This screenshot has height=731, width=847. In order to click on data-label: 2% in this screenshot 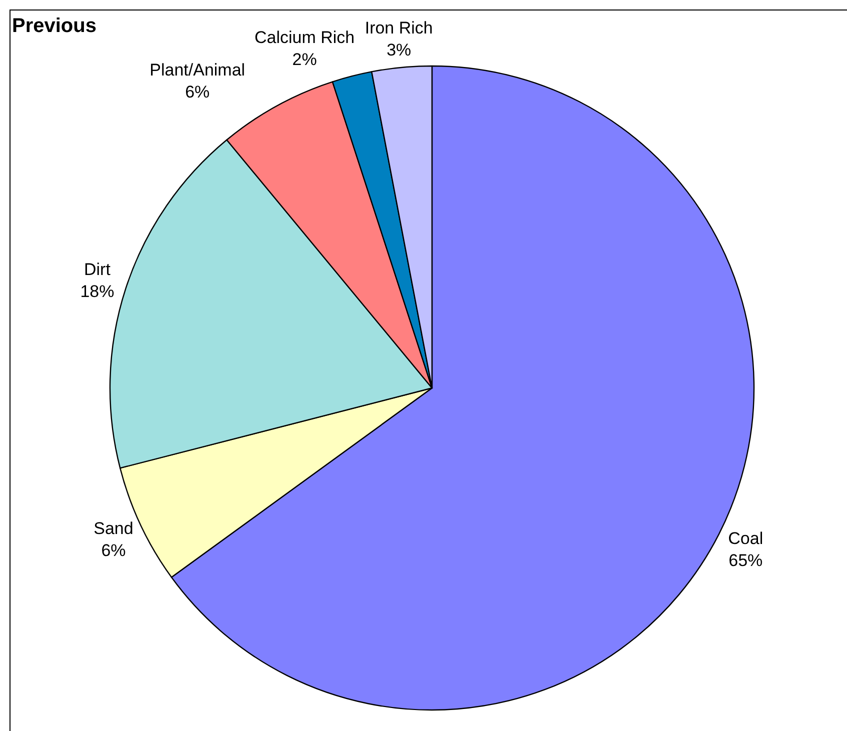, I will do `click(304, 60)`.